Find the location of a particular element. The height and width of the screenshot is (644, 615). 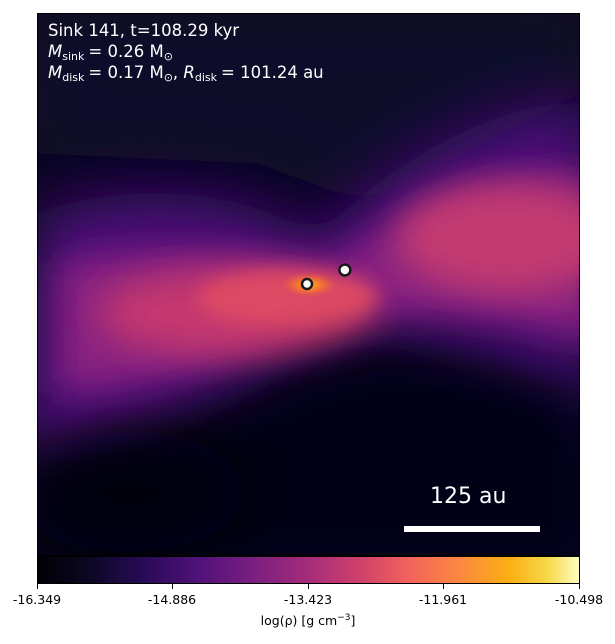

disk-label: Mdisk = 0.17 M⊙, Rdisk = 101.24 au is located at coordinates (186, 73).